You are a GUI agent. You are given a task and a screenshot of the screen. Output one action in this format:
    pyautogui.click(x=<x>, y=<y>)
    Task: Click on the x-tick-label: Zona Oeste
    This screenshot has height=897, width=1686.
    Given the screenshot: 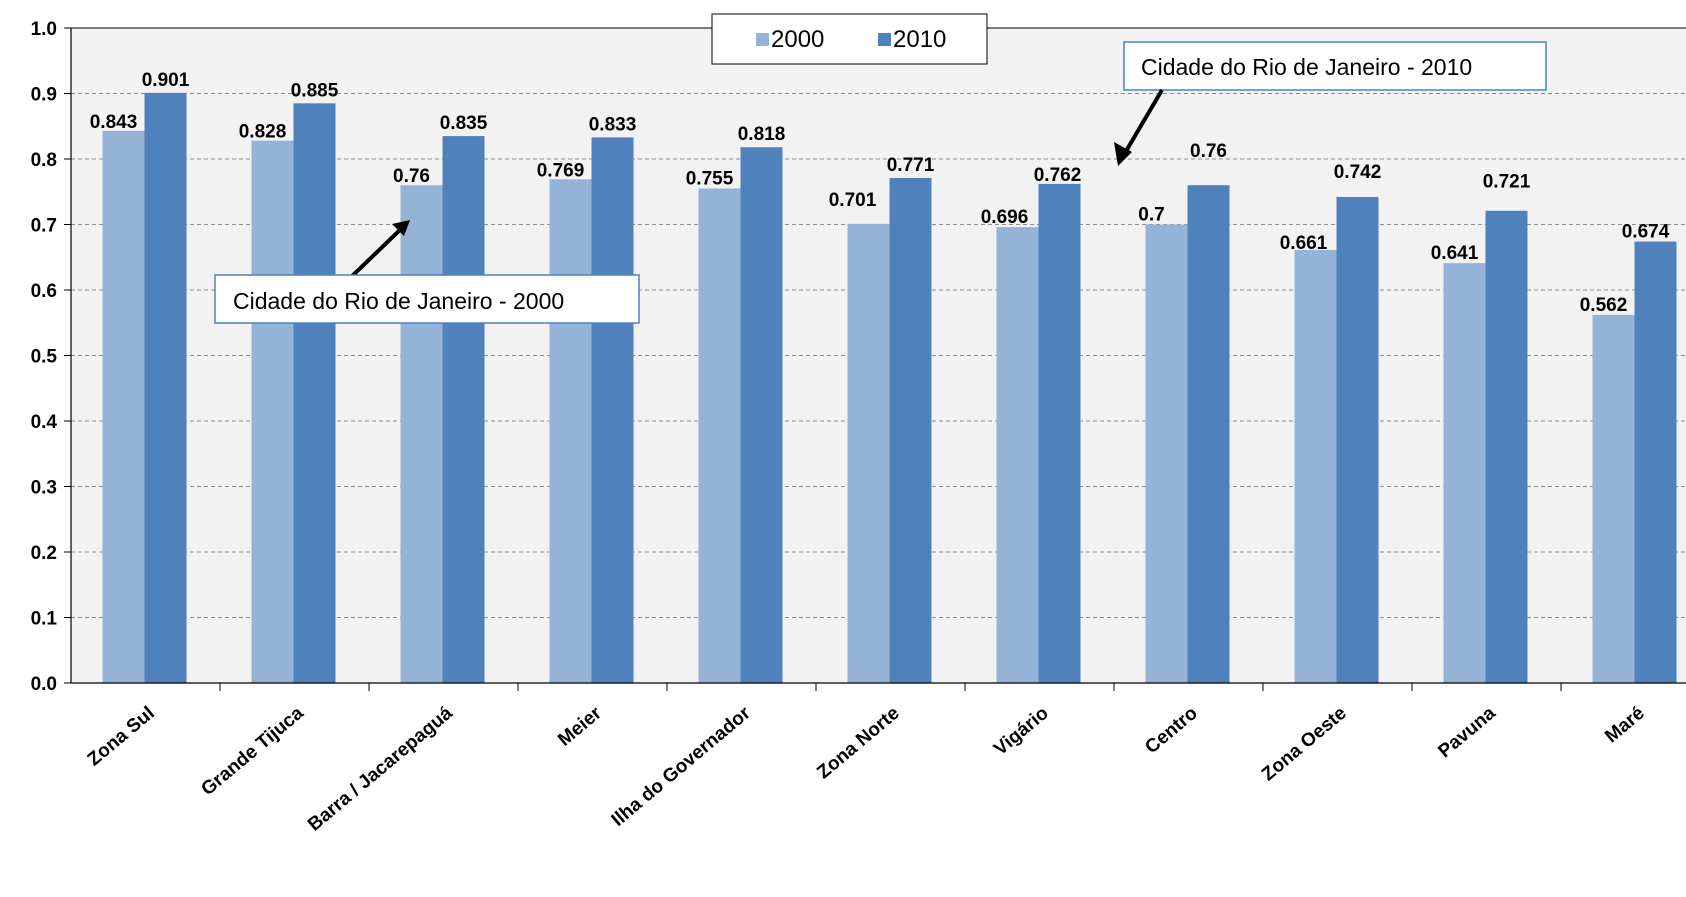 What is the action you would take?
    pyautogui.click(x=1304, y=744)
    